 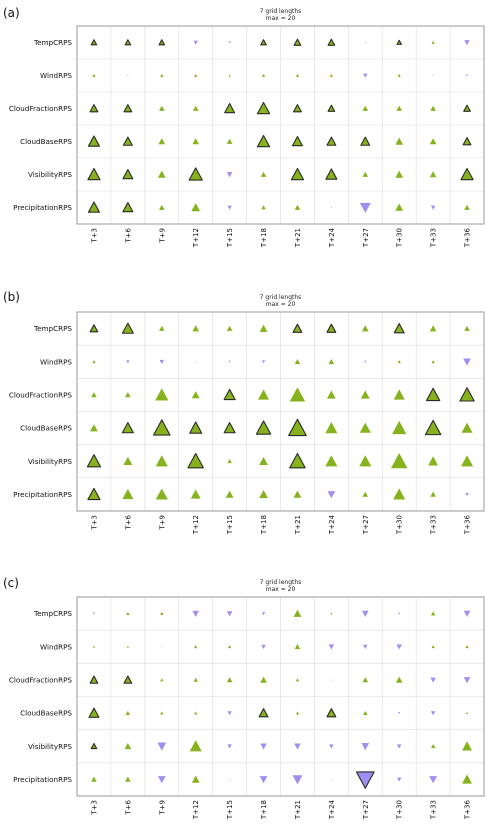 What do you see at coordinates (468, 237) in the screenshot?
I see `column-label: T+36` at bounding box center [468, 237].